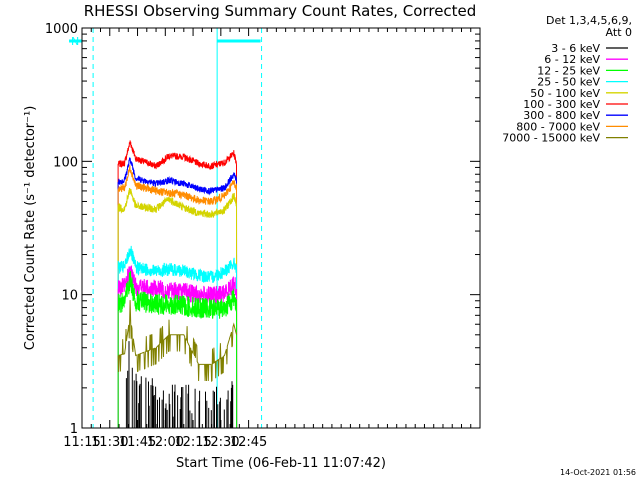  I want to click on legend-label: 12 - 25 keV, so click(568, 70).